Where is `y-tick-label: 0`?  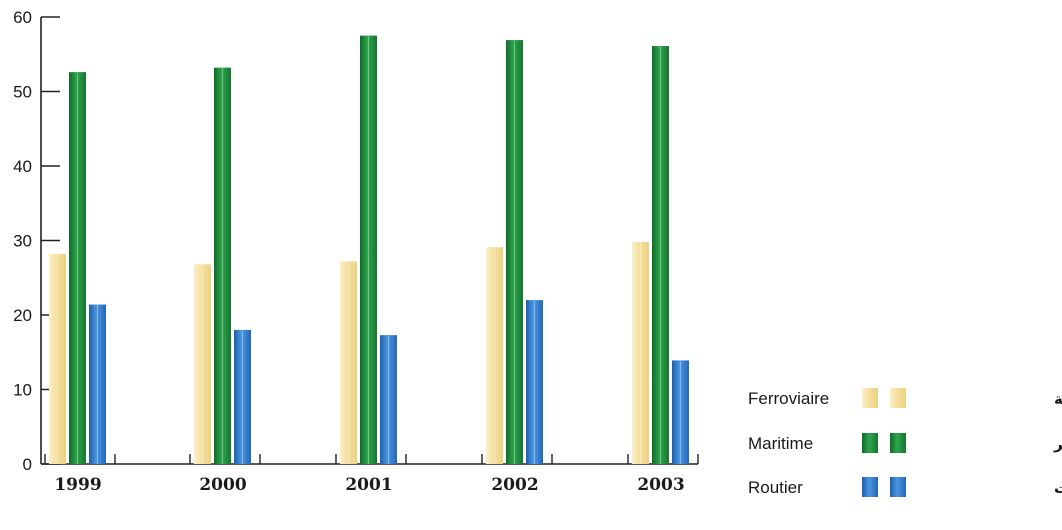 y-tick-label: 0 is located at coordinates (27, 464).